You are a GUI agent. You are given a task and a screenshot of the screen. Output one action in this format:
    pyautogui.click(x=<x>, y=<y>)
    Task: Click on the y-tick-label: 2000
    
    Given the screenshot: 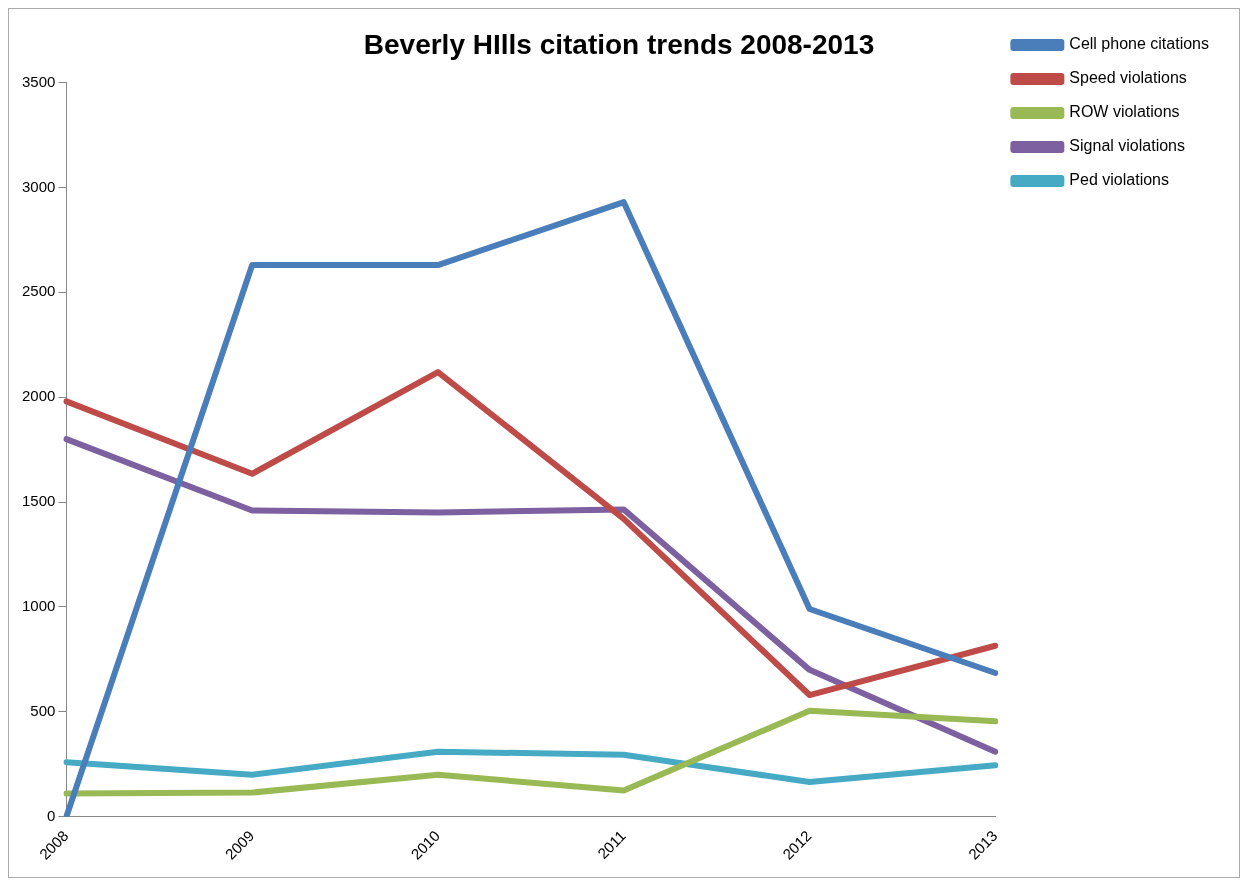 What is the action you would take?
    pyautogui.click(x=38, y=396)
    